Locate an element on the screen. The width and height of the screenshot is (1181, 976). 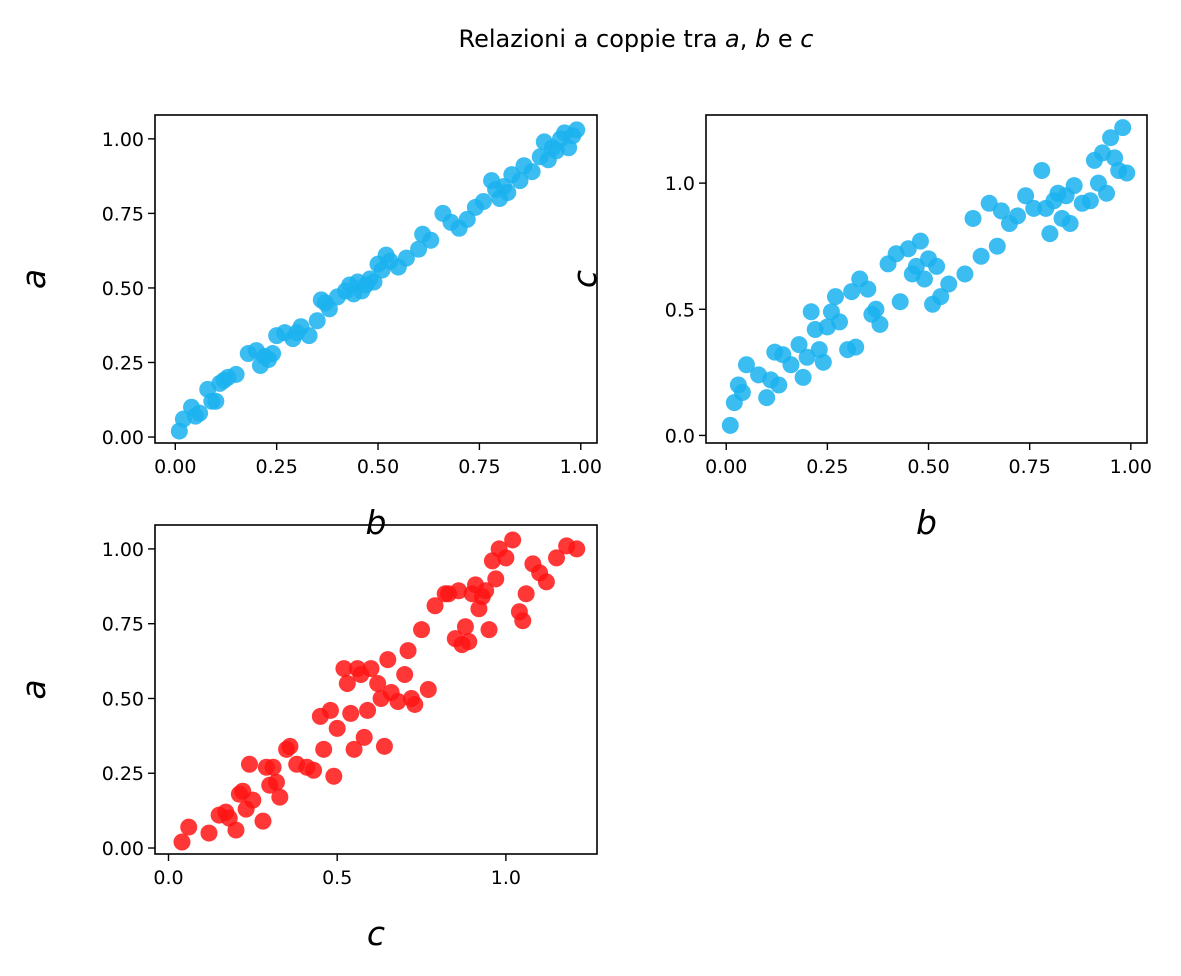
y-tick-label: 0.00 is located at coordinates (123, 438).